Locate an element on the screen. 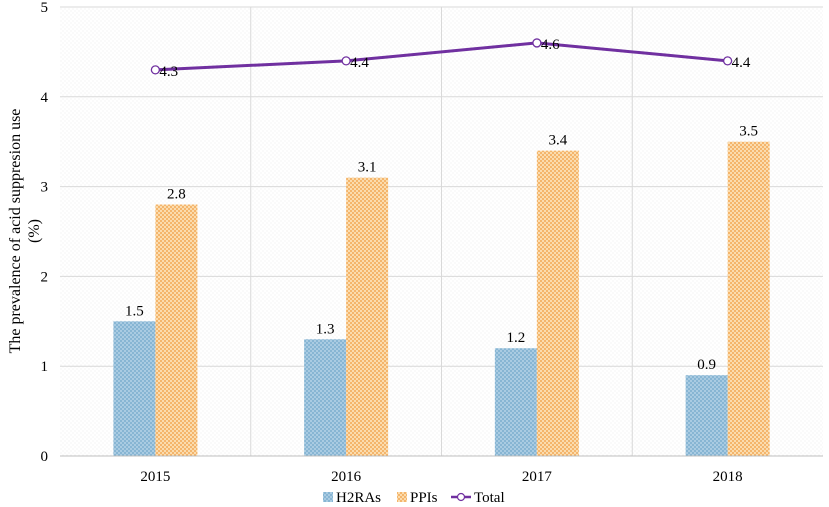  x-tick-label-2017: 2017 is located at coordinates (537, 477).